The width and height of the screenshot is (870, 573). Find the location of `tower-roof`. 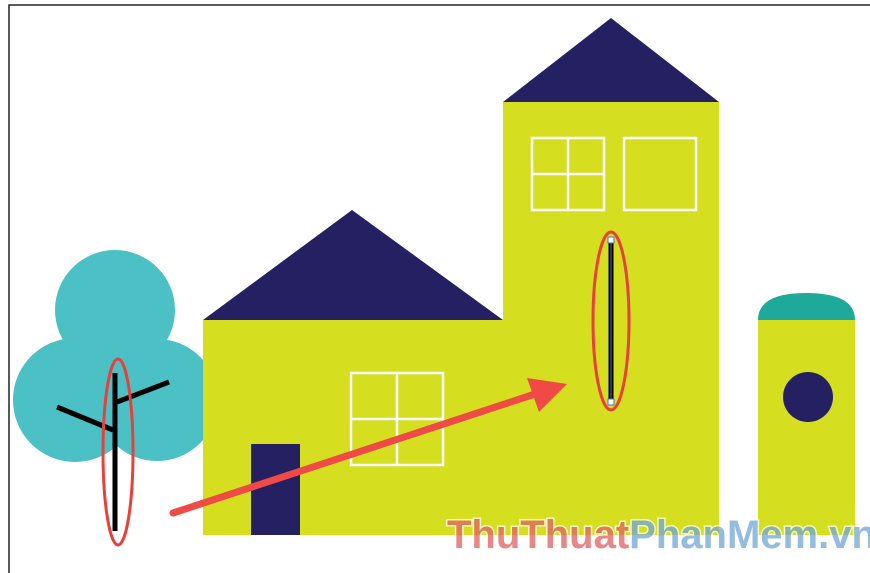

tower-roof is located at coordinates (611, 60).